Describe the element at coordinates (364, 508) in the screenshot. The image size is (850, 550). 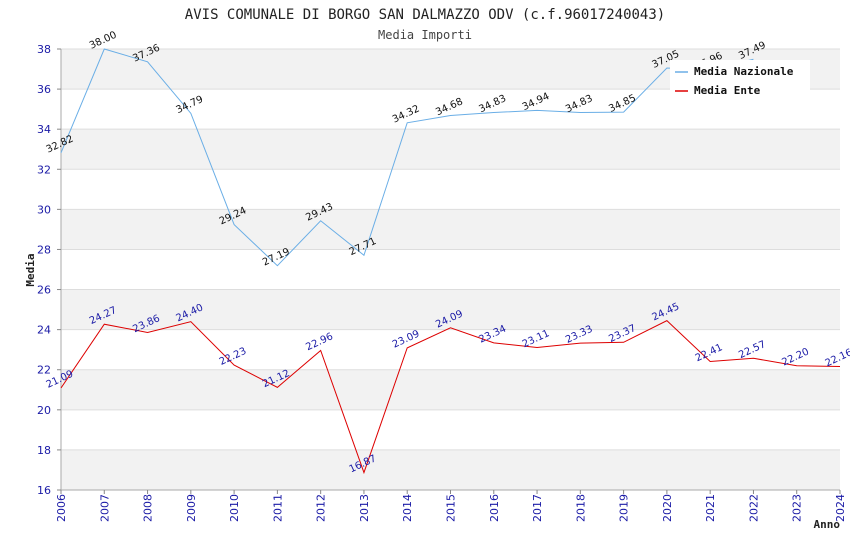
I see `x-tick-label: 2013` at that location.